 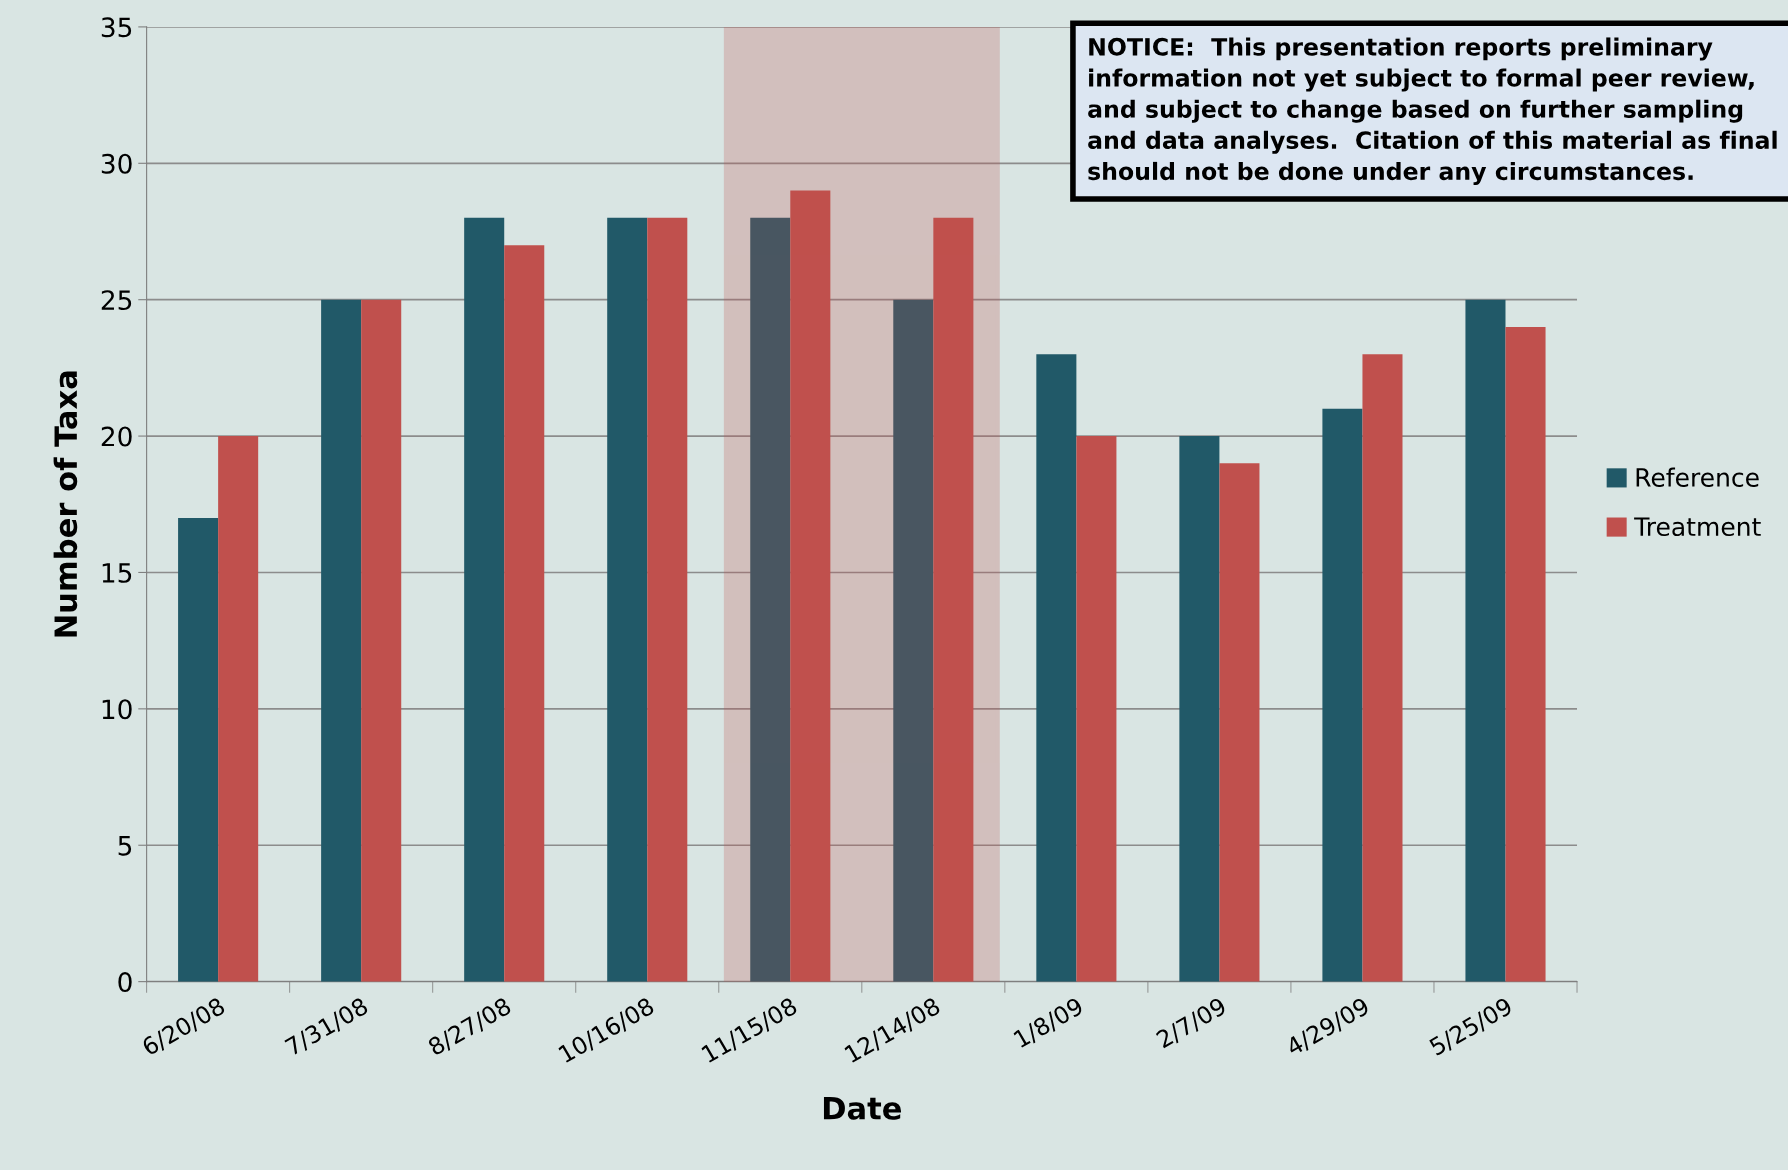 I want to click on y-tick-label: 15, so click(x=117, y=573).